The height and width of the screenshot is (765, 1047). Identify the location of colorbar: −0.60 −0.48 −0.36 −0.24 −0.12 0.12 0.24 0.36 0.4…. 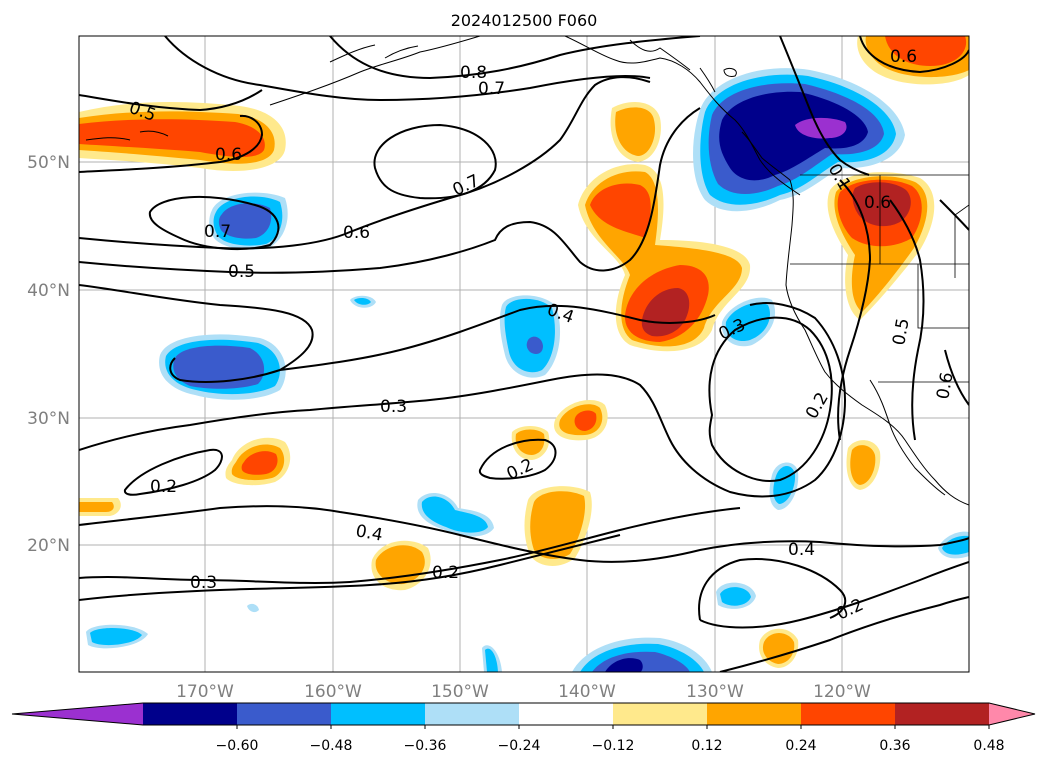
(523, 728).